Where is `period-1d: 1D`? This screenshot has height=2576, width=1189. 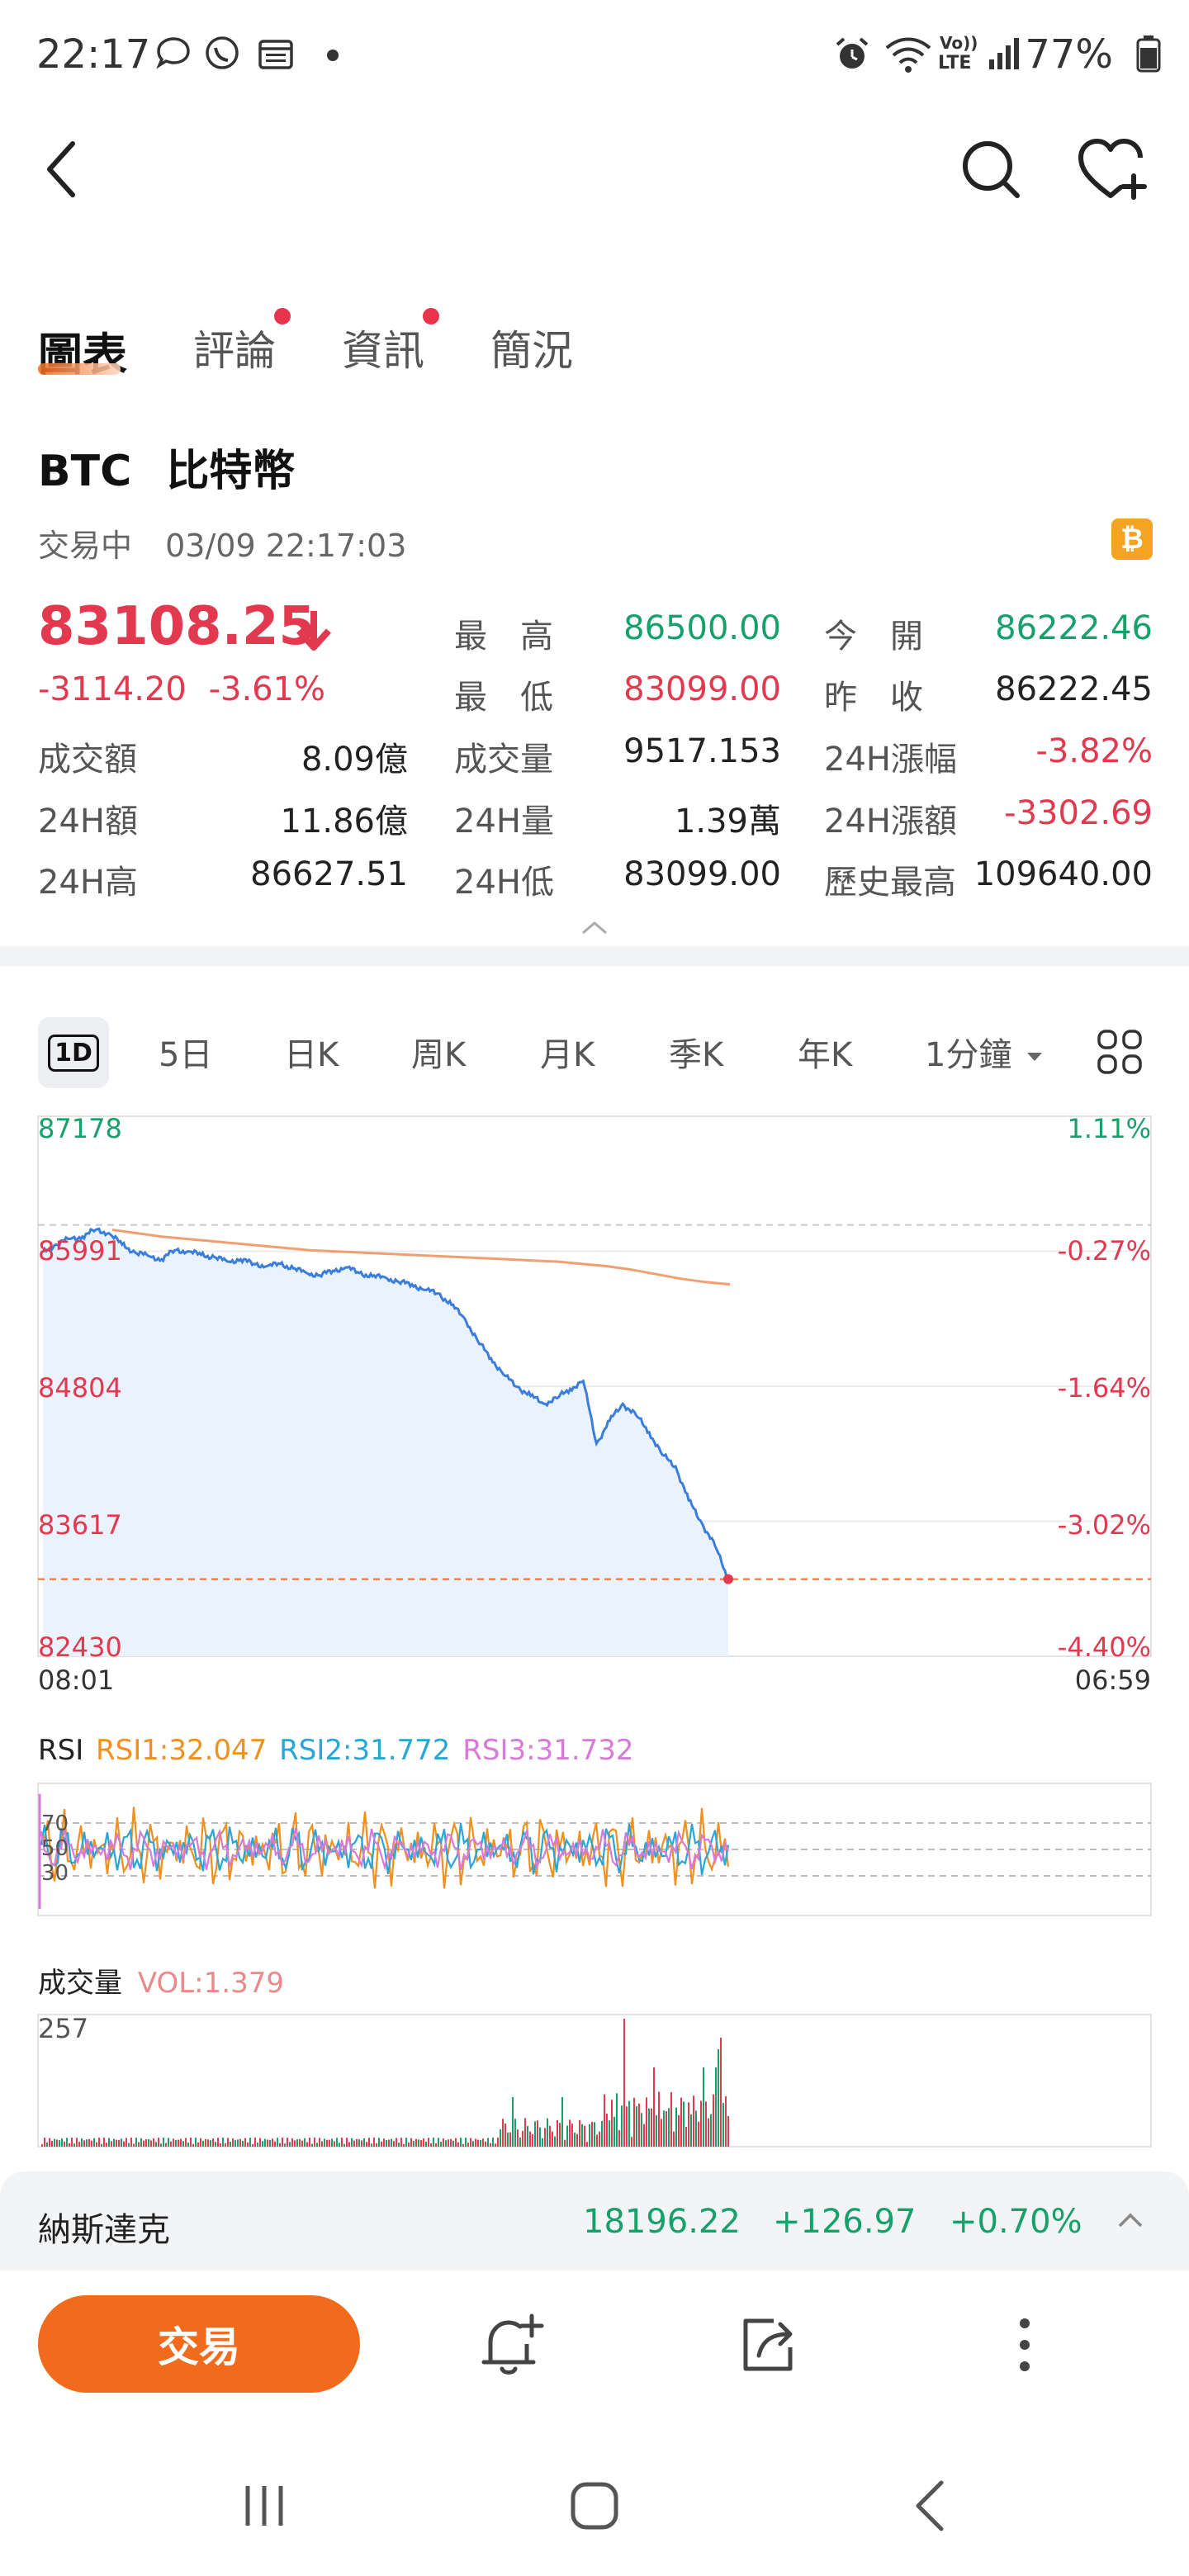 period-1d: 1D is located at coordinates (73, 1052).